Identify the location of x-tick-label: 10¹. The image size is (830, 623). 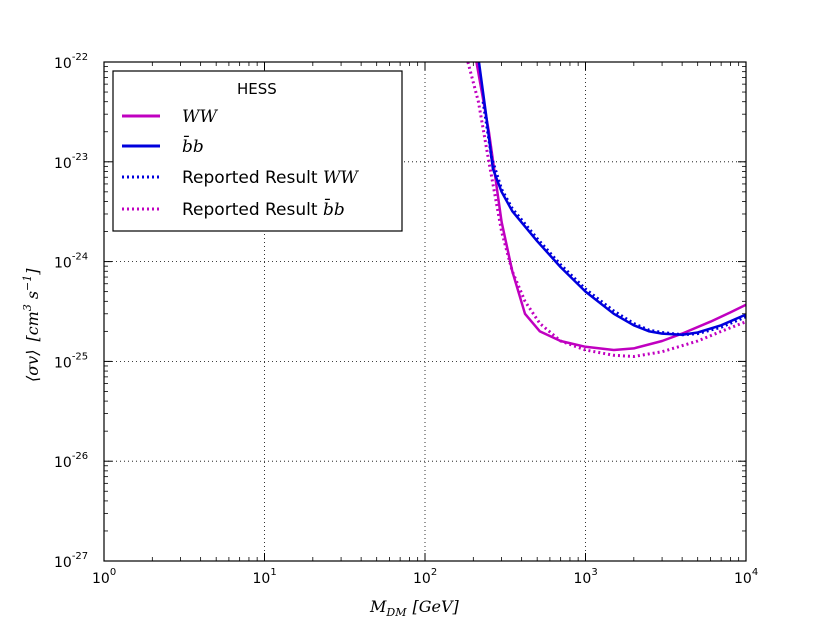
(265, 577).